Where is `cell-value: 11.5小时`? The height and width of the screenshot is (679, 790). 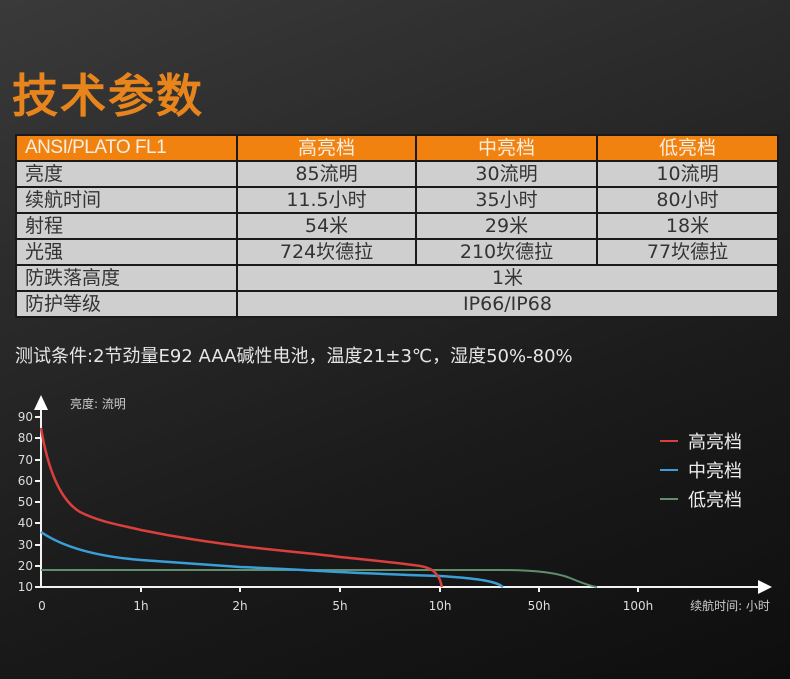
cell-value: 11.5小时 is located at coordinates (326, 200).